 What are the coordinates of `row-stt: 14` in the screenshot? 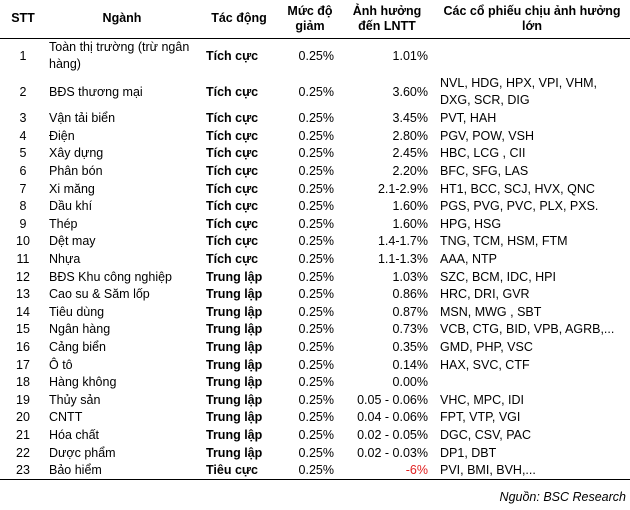 It's located at (23, 311).